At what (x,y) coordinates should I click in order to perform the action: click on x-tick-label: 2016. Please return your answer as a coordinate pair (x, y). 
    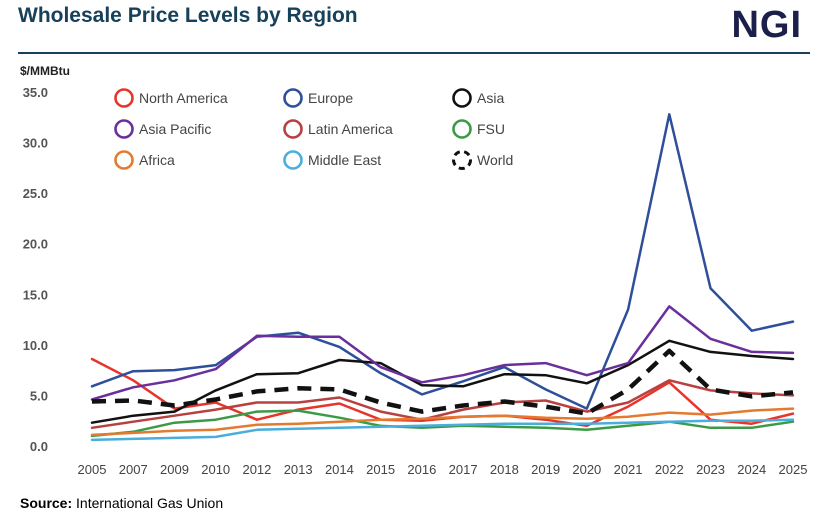
    Looking at the image, I should click on (421, 469).